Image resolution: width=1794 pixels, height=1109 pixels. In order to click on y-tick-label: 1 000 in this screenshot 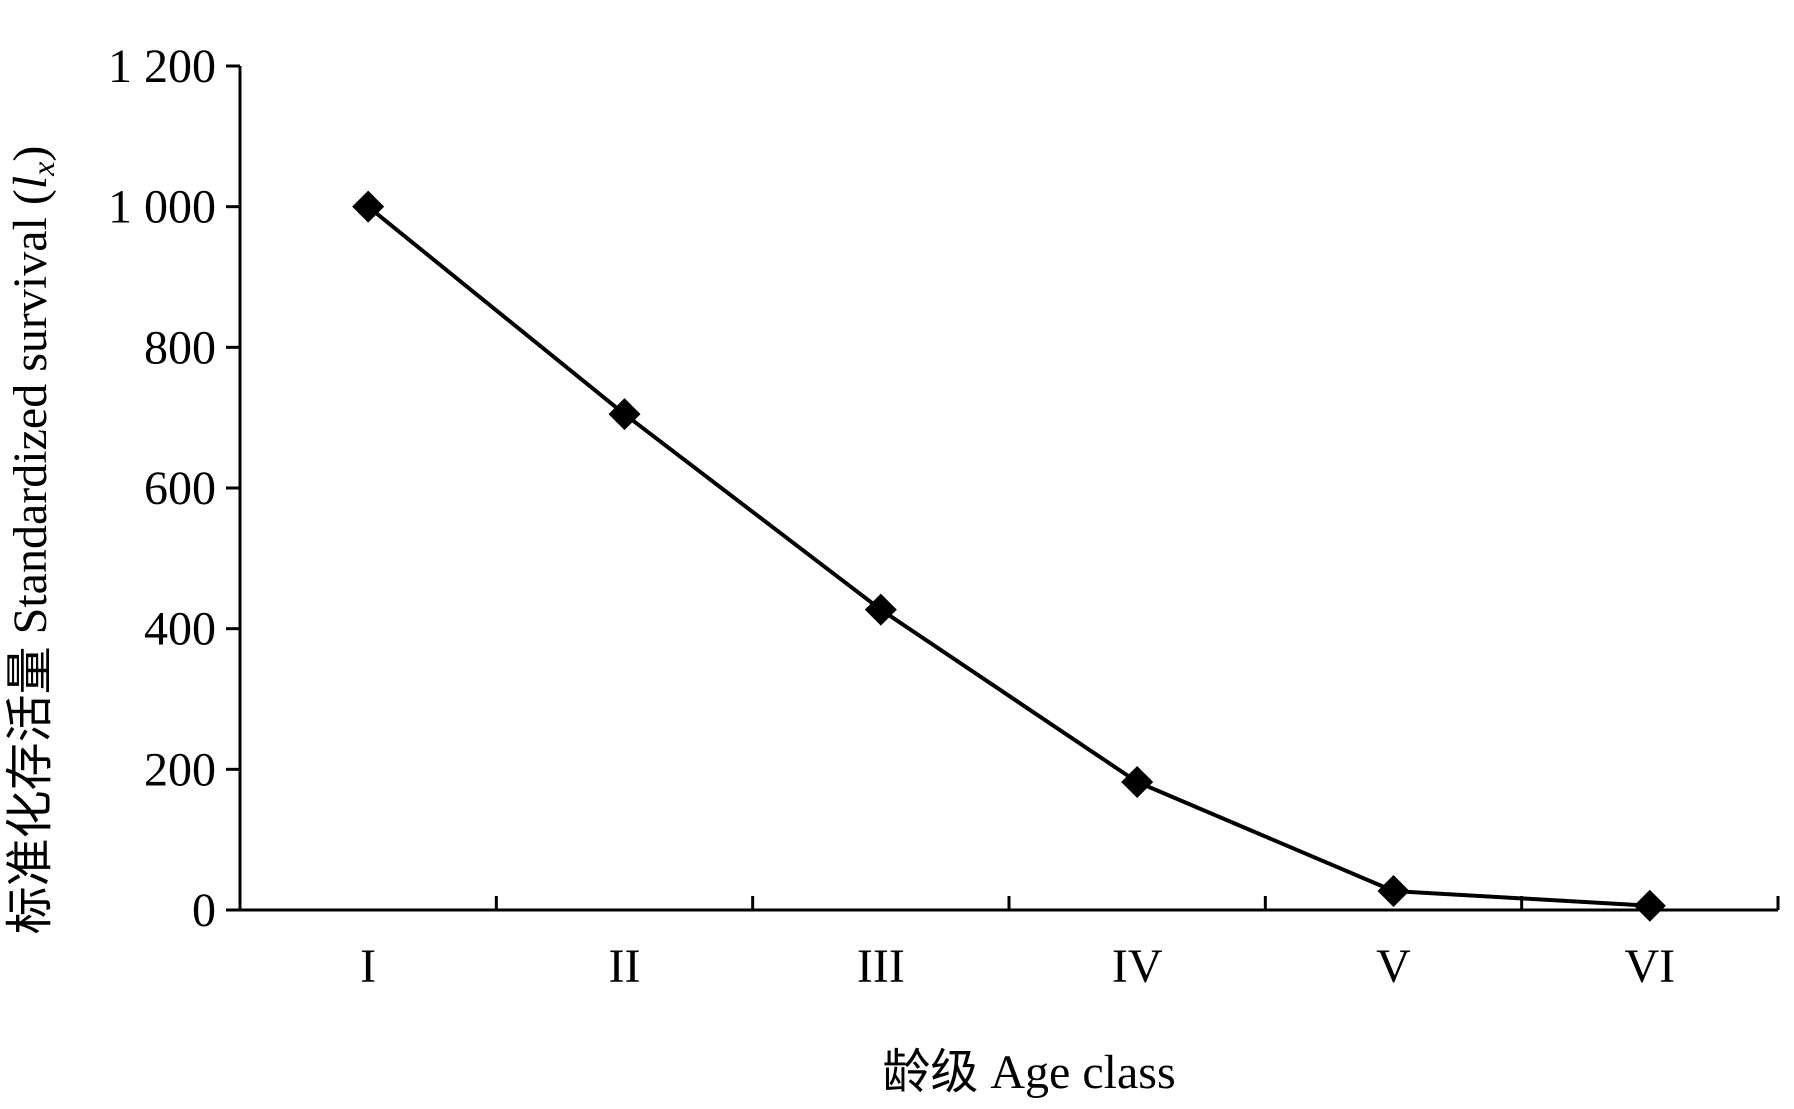, I will do `click(162, 207)`.